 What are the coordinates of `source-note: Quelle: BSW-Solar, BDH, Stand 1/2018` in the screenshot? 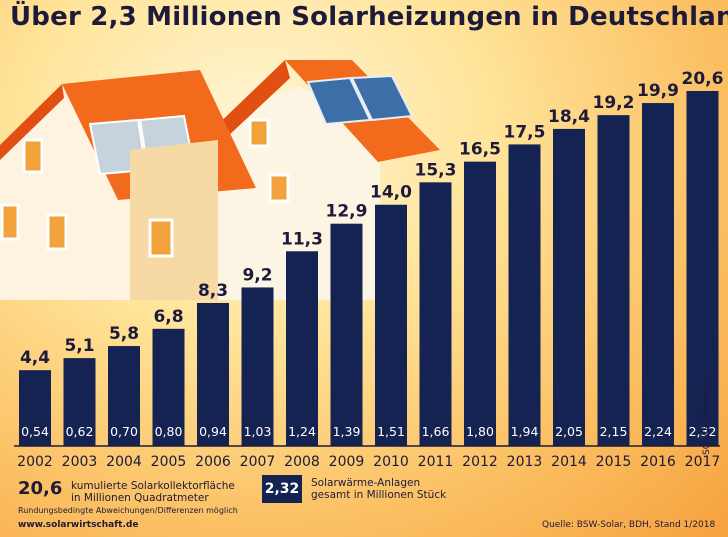 It's located at (629, 525).